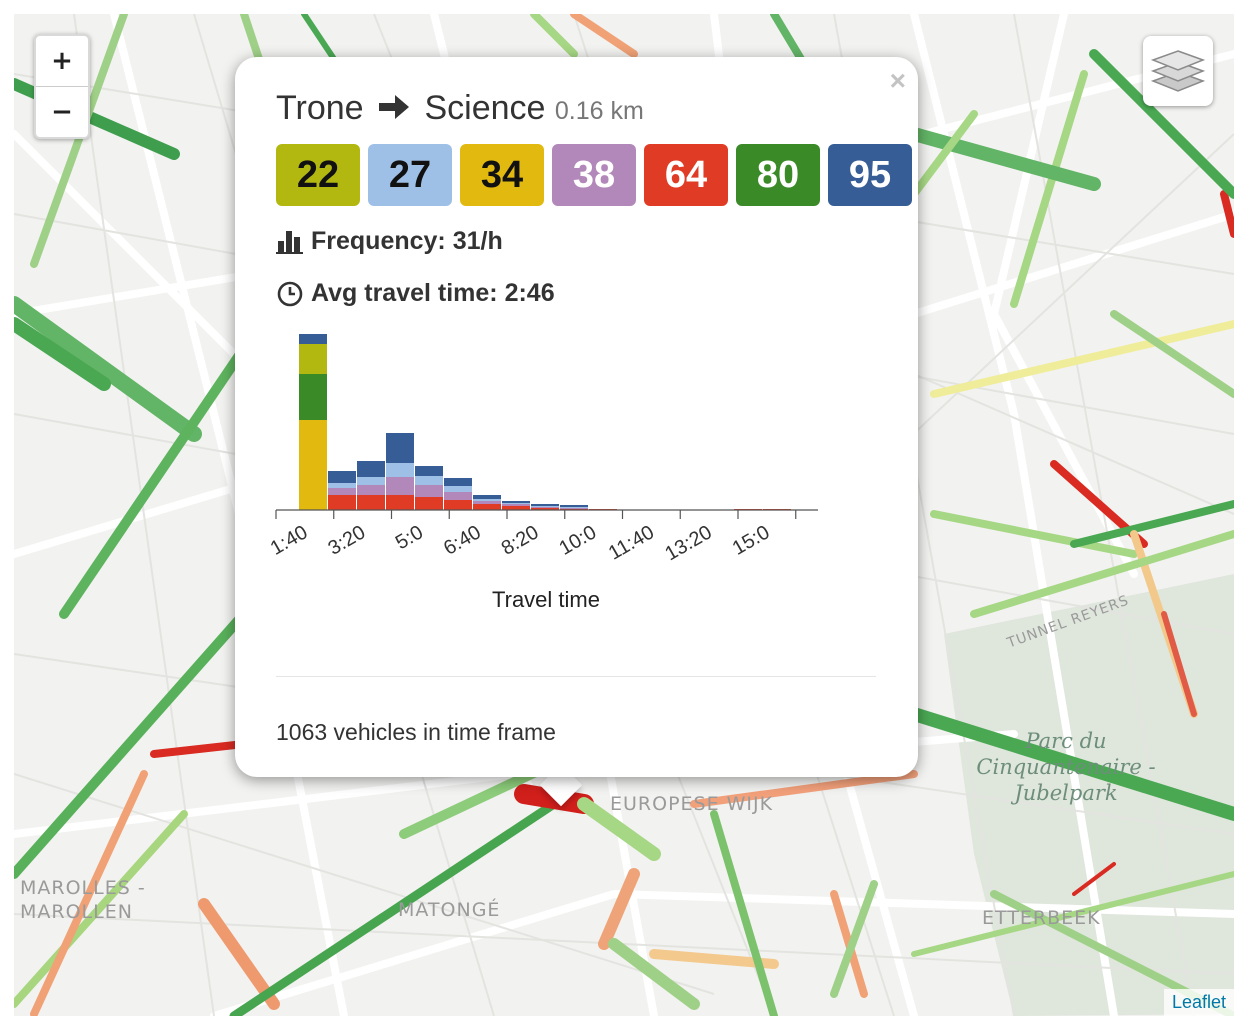 The width and height of the screenshot is (1246, 1016). What do you see at coordinates (433, 293) in the screenshot?
I see `avg-travel-label: Avg travel time: 2:46` at bounding box center [433, 293].